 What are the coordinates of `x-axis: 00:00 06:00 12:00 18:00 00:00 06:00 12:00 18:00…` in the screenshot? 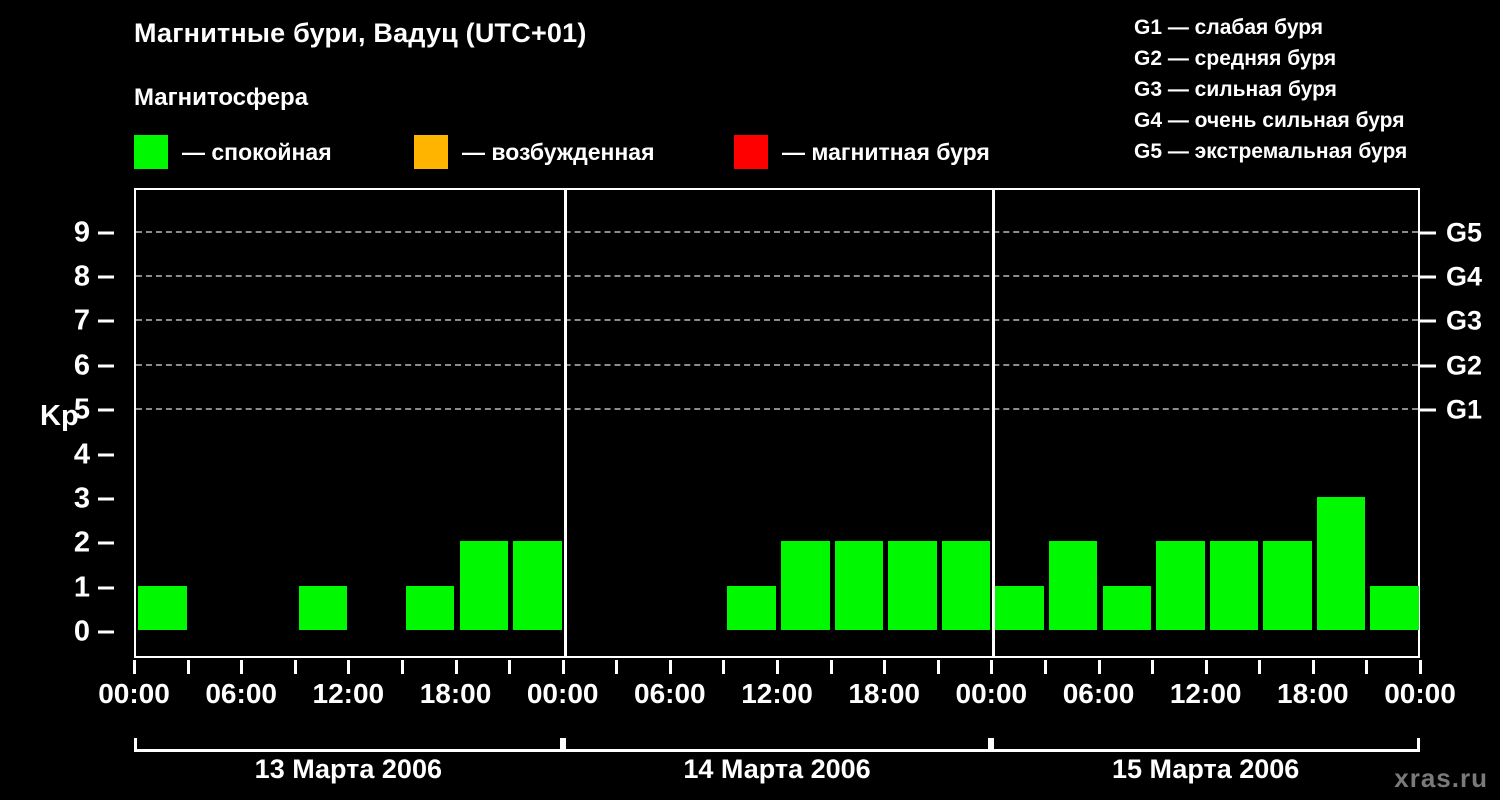 It's located at (777, 700).